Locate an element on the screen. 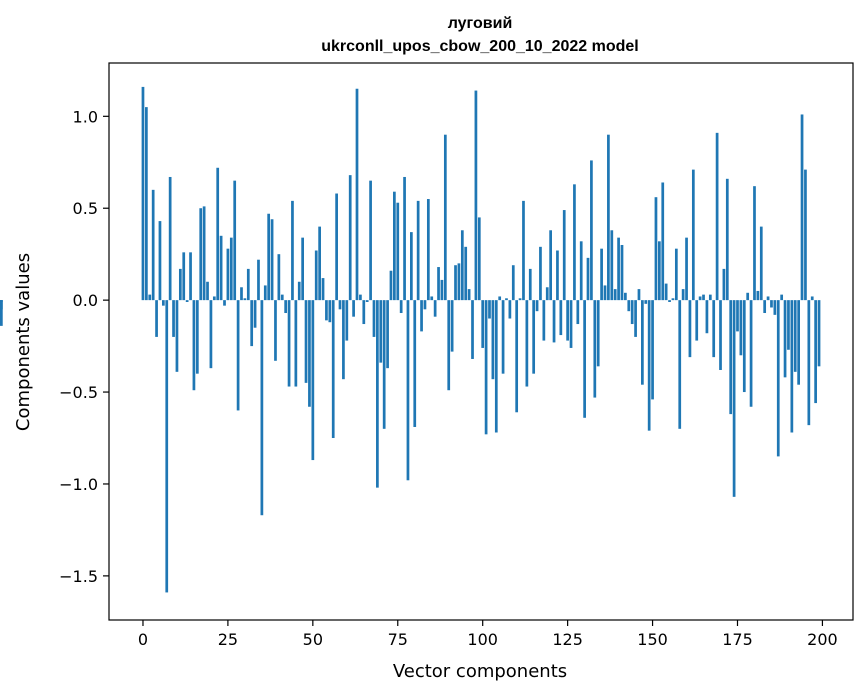  x-tick-label: 150 is located at coordinates (652, 639).